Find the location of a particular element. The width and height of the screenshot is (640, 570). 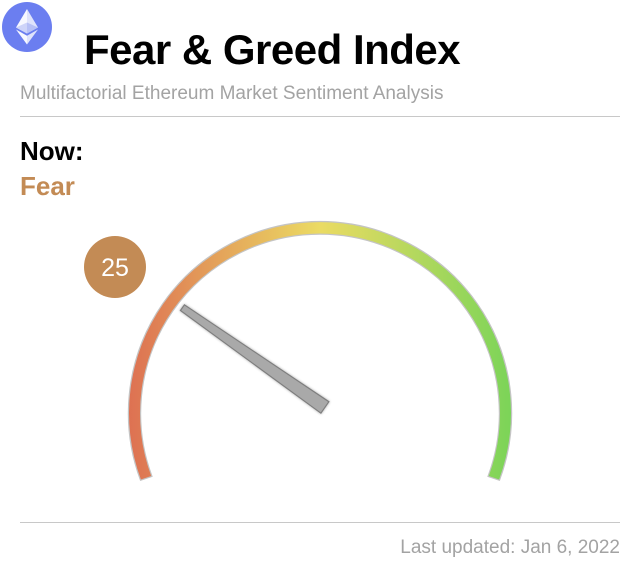

header-divider is located at coordinates (320, 116).